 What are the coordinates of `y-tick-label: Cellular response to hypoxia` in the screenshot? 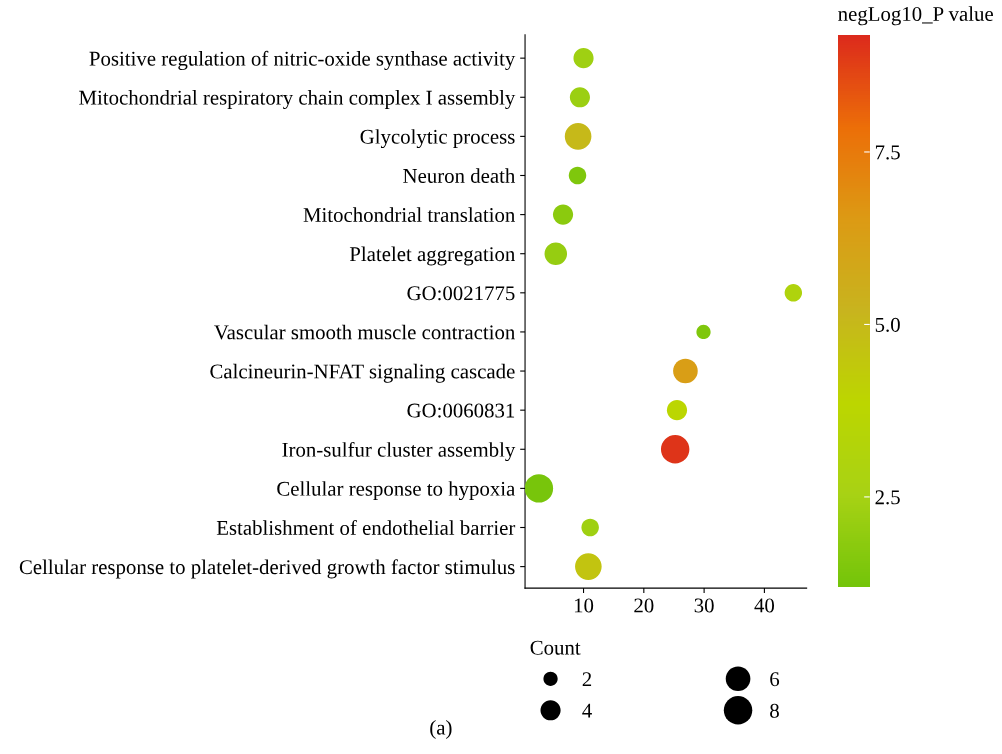 It's located at (396, 491).